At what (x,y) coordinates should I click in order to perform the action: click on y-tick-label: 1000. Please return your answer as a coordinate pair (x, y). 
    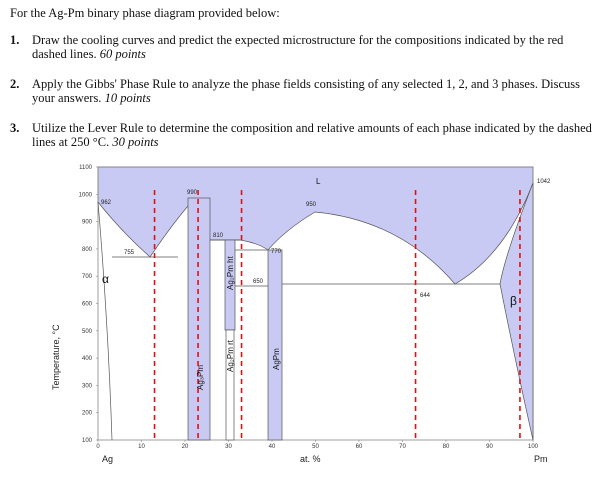
    Looking at the image, I should click on (86, 195).